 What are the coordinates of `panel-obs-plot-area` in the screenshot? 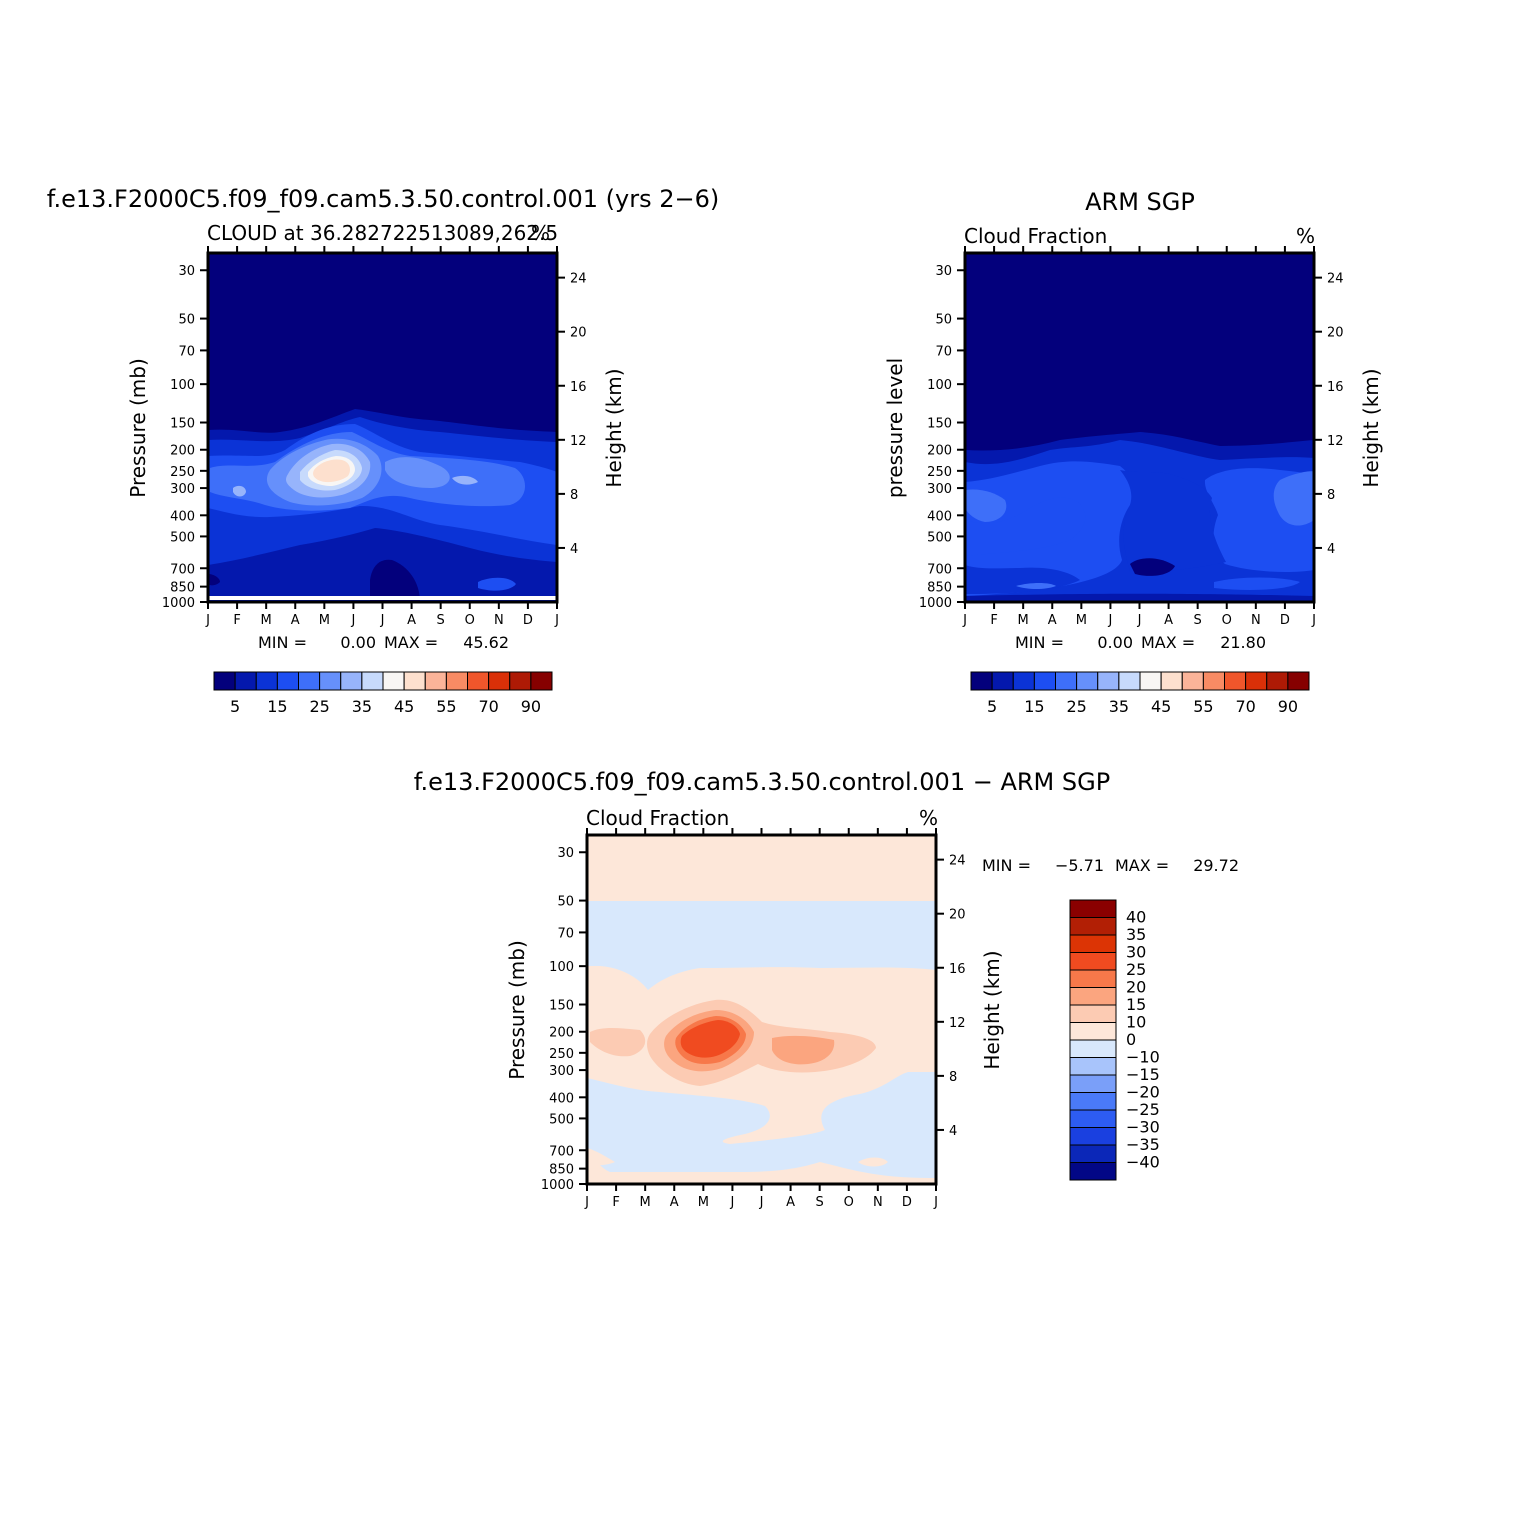 It's located at (1139, 427).